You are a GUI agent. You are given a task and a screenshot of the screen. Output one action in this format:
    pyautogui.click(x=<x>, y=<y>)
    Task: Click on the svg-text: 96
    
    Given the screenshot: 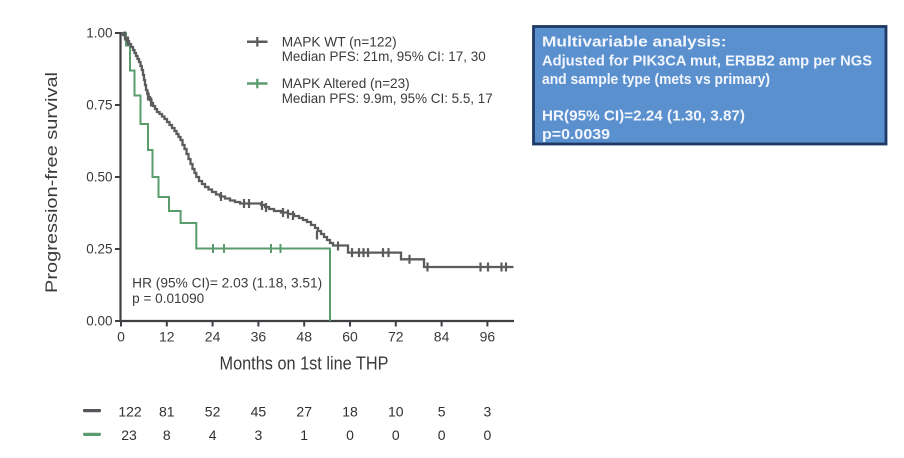 What is the action you would take?
    pyautogui.click(x=488, y=337)
    